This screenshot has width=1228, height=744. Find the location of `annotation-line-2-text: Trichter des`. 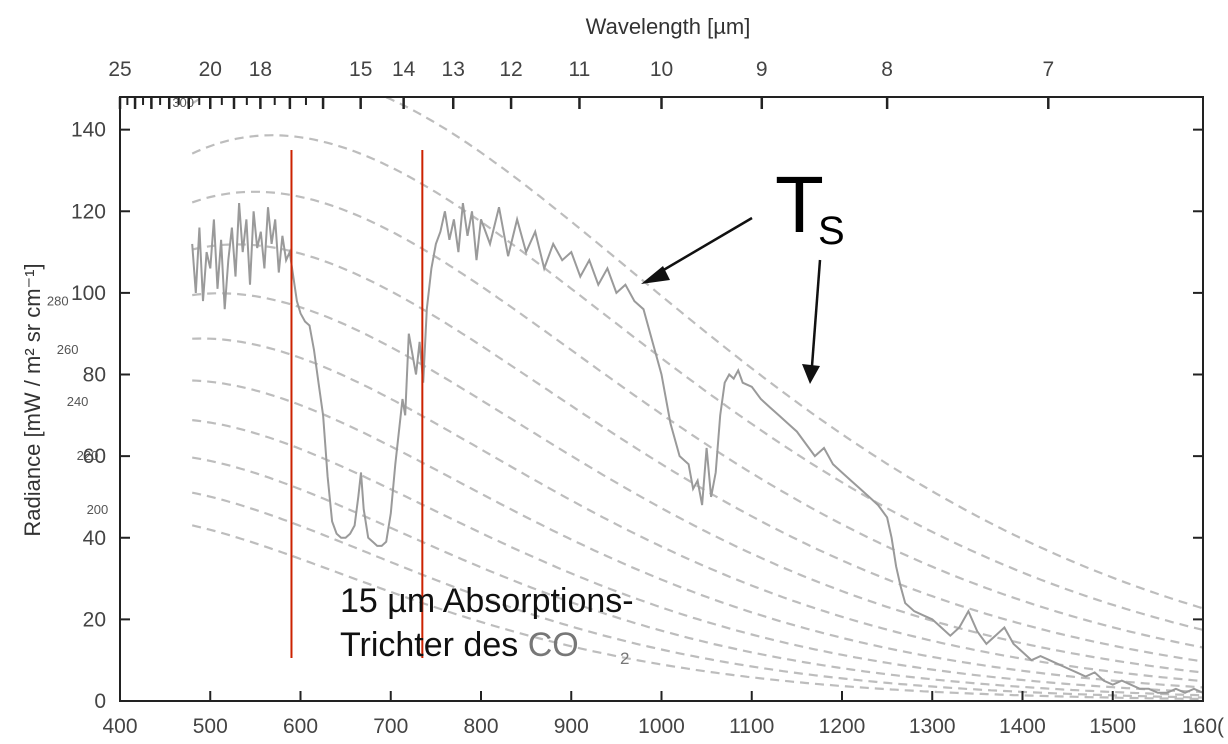

annotation-line-2-text: Trichter des is located at coordinates (434, 645).